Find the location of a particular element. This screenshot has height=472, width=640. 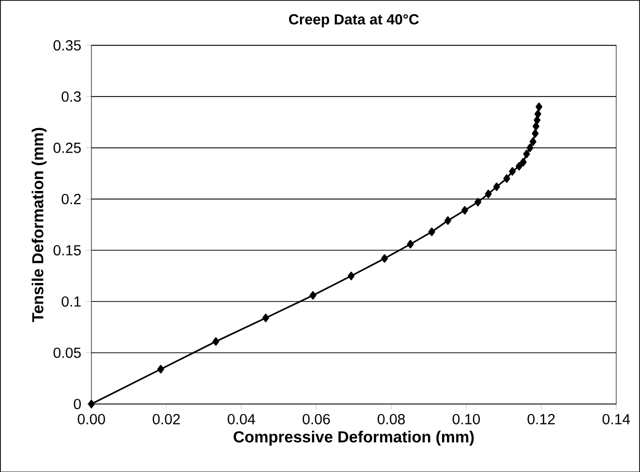

x-tick-label: 0.06 is located at coordinates (316, 419).